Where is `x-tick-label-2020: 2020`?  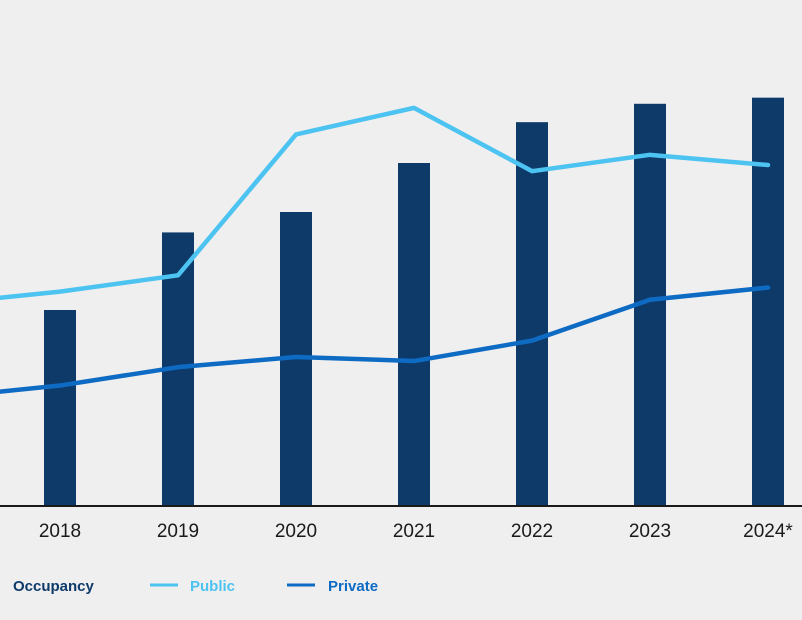
x-tick-label-2020: 2020 is located at coordinates (296, 531).